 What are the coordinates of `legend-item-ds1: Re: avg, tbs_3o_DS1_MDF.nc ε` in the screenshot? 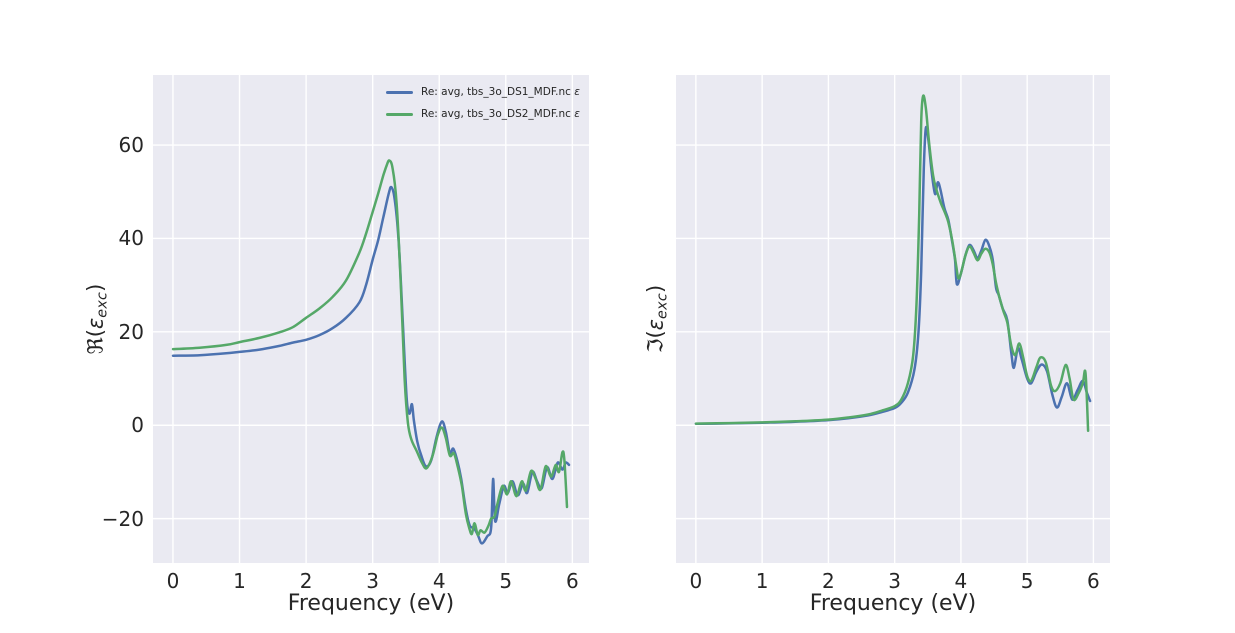 It's located at (483, 92).